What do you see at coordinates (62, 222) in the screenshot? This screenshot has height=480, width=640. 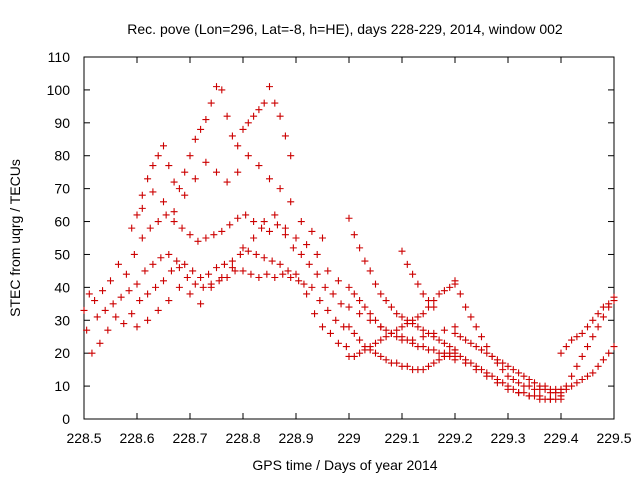 I see `y-tick-label: 60` at bounding box center [62, 222].